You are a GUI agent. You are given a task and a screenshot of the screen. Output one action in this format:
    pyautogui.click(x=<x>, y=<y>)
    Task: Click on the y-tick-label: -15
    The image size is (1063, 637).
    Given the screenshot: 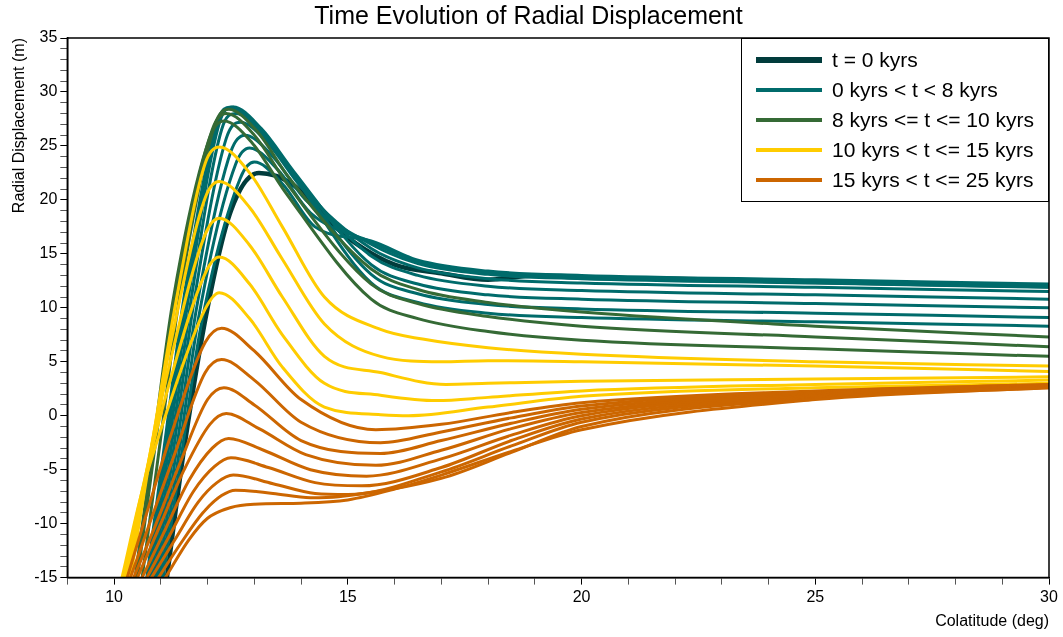 What is the action you would take?
    pyautogui.click(x=46, y=577)
    